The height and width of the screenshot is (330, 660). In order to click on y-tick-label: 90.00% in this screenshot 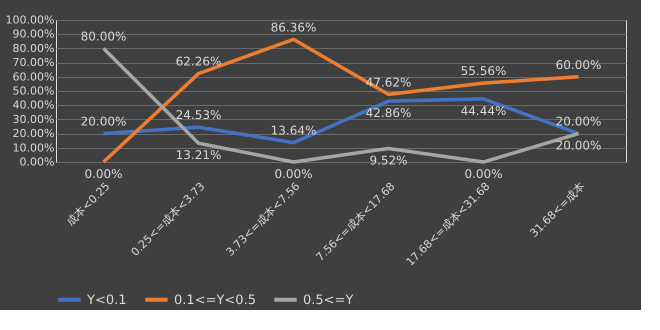, I will do `click(33, 34)`.